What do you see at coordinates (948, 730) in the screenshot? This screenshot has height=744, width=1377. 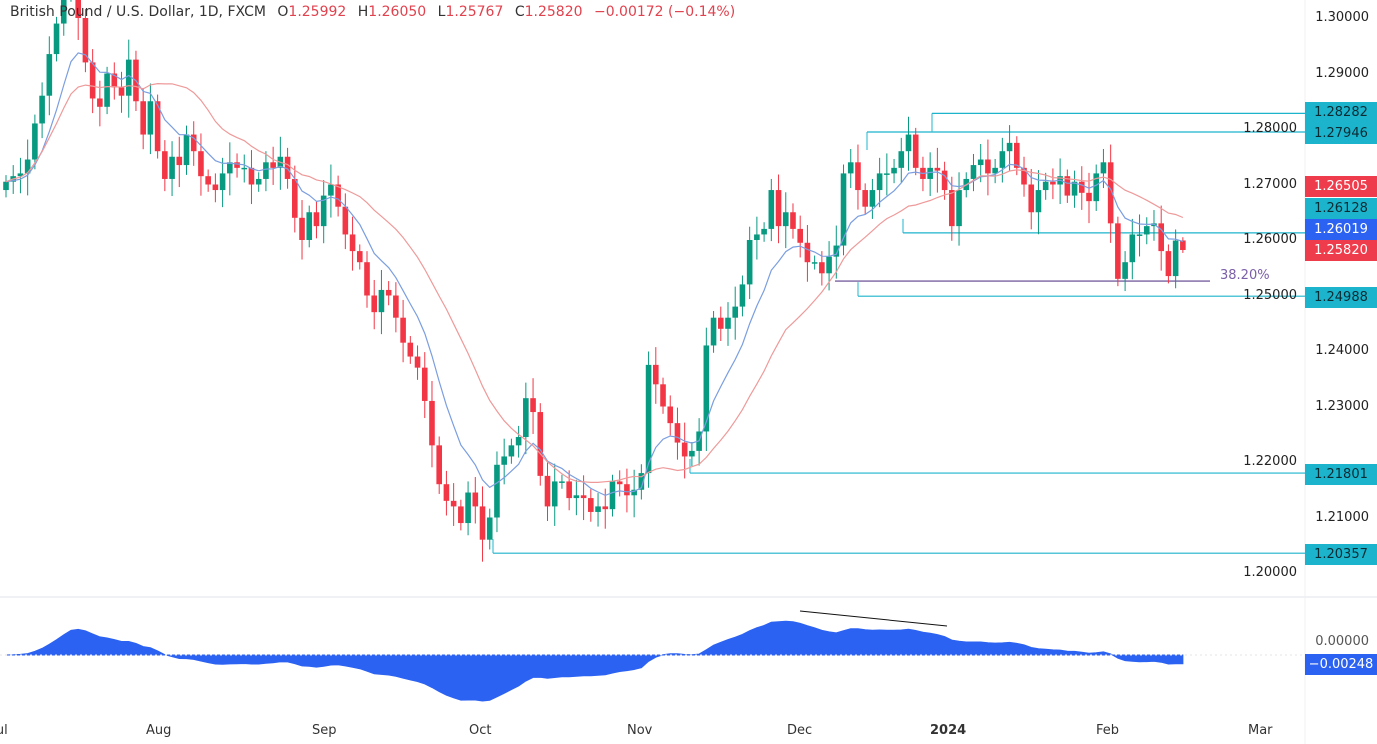 I see `time-tick: 2024` at bounding box center [948, 730].